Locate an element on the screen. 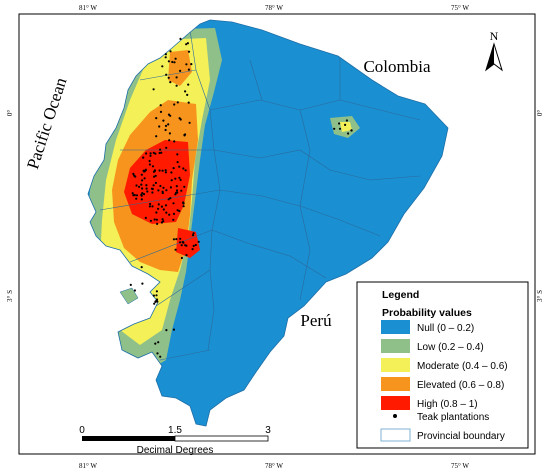 The image size is (550, 475). legend-title: Legend is located at coordinates (400, 295).